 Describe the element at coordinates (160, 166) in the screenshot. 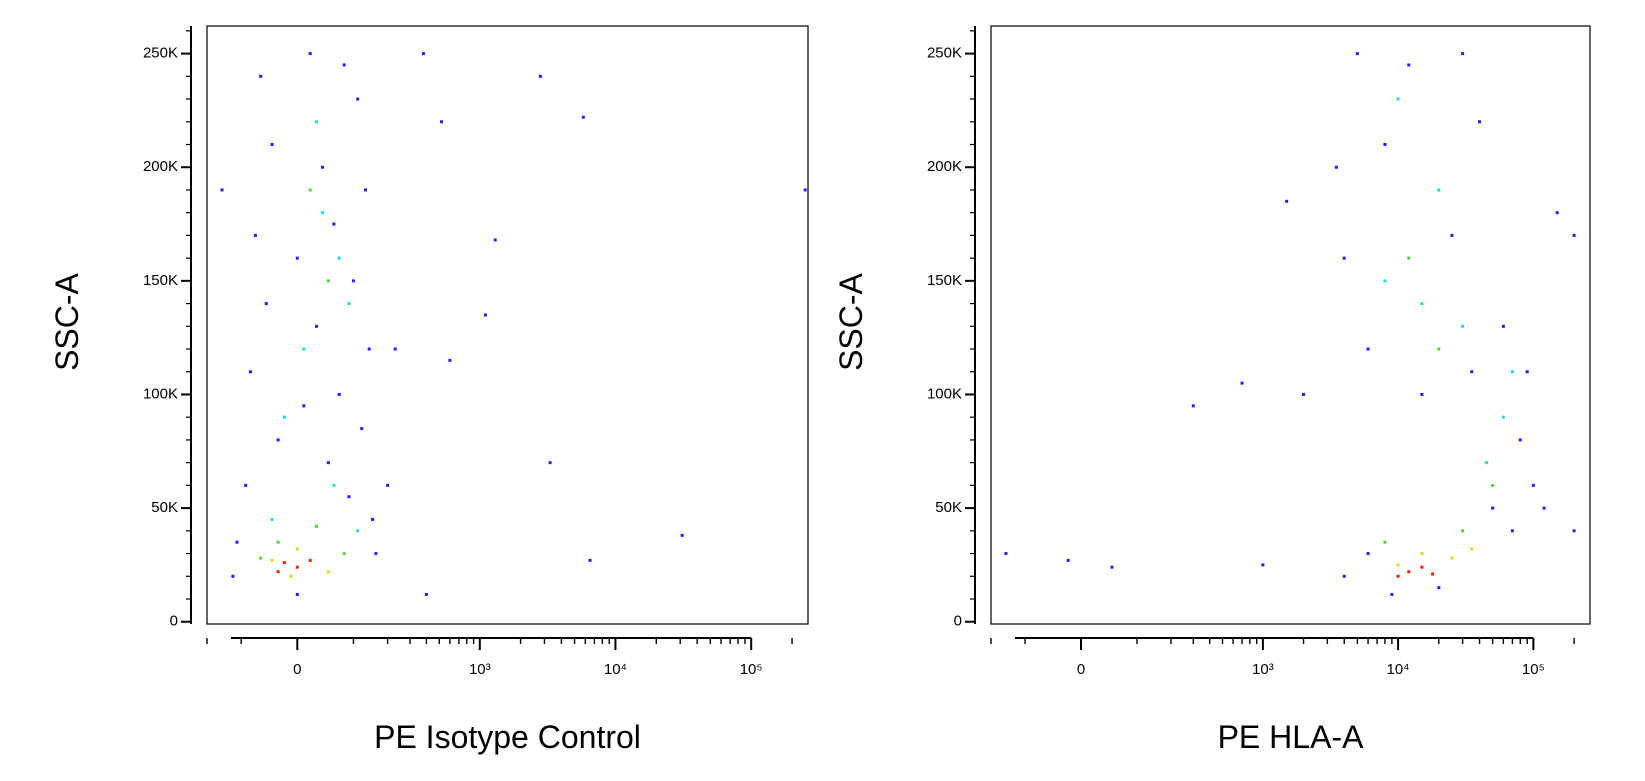

I see `y-tick-label: 200K` at that location.